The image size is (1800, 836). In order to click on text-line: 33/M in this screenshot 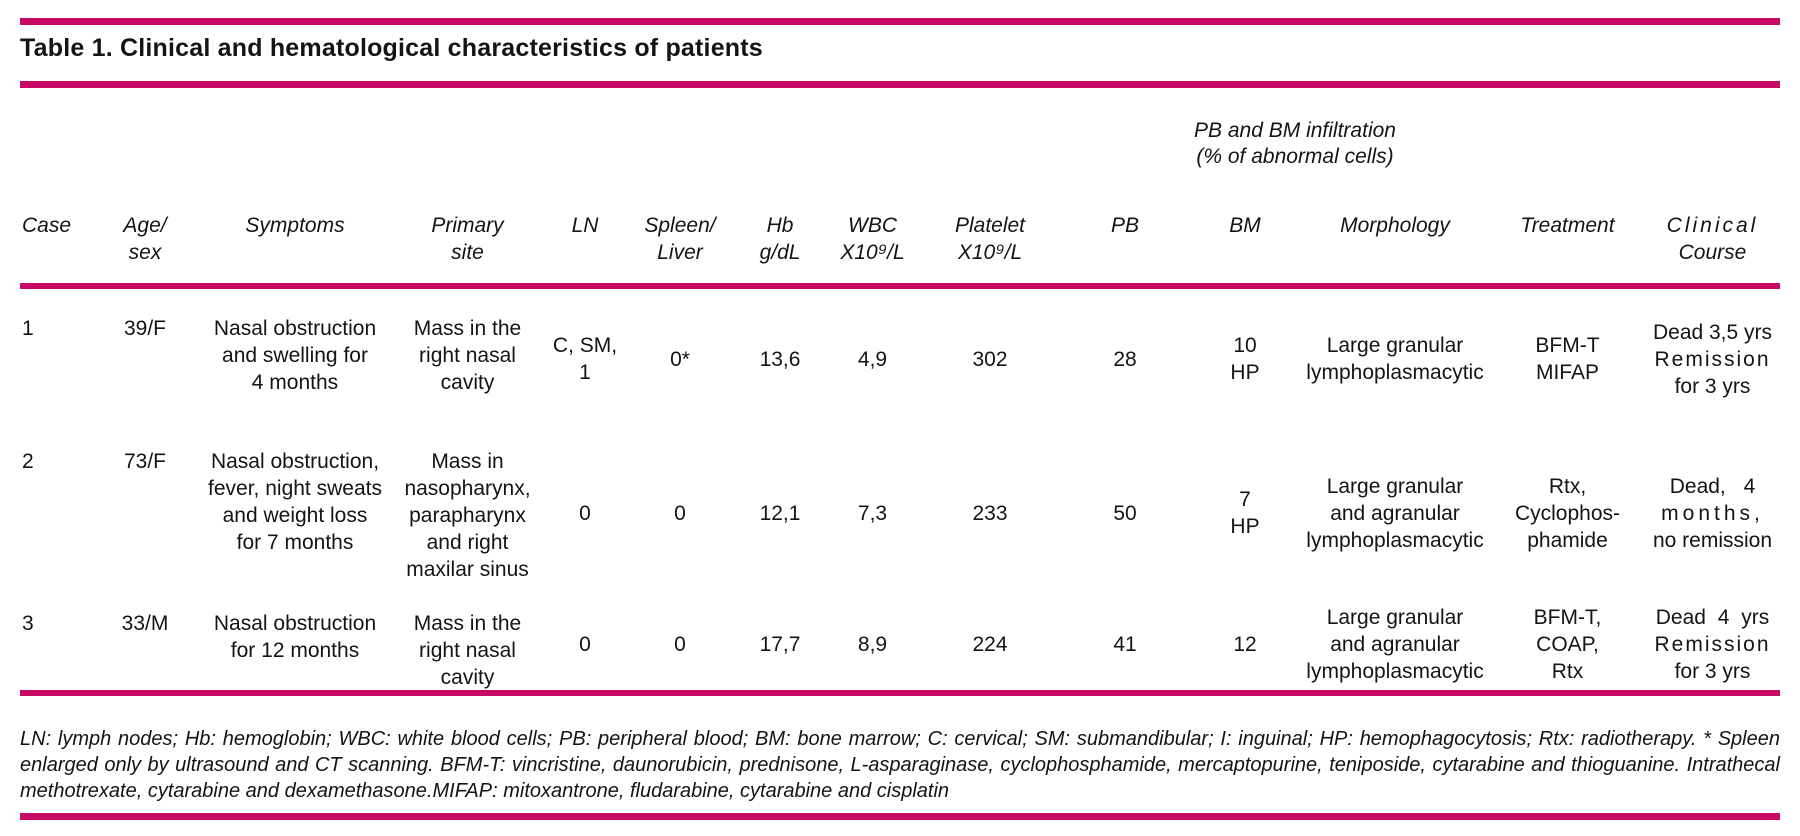, I will do `click(145, 623)`.